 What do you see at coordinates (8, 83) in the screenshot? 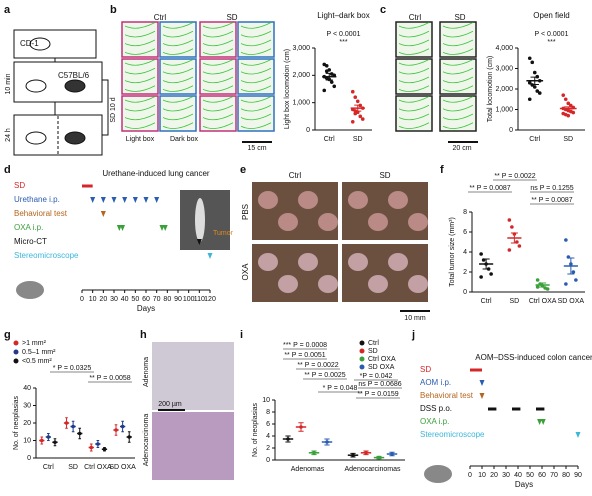
I see `label: 10 min` at bounding box center [8, 83].